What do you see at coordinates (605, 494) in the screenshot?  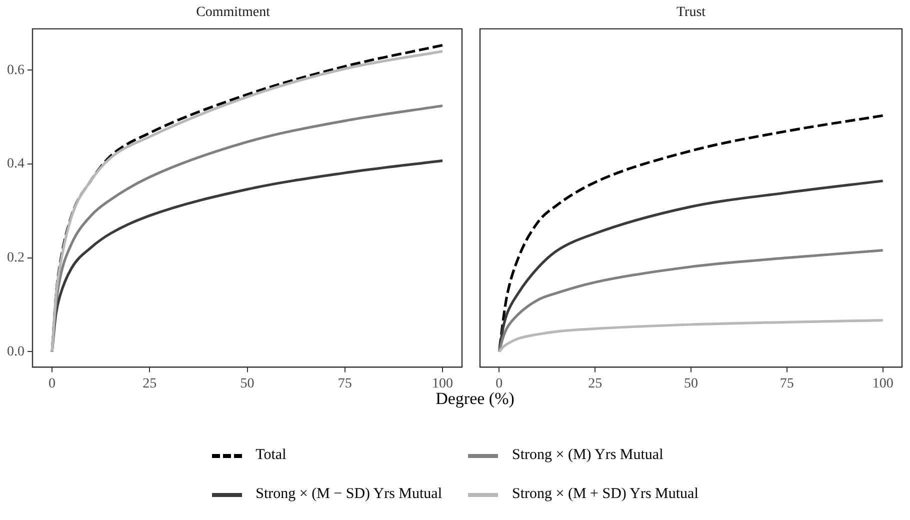 I see `legend-label: Strong × (M + SD) Yrs Mutual` at bounding box center [605, 494].